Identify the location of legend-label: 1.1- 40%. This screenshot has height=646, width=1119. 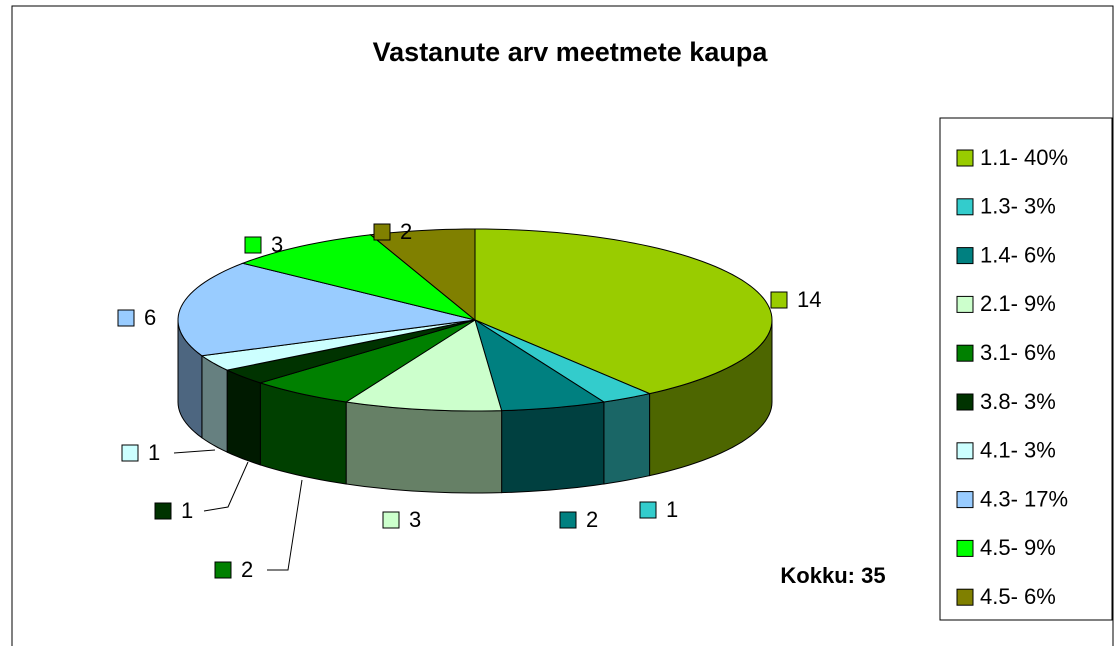
(1024, 157).